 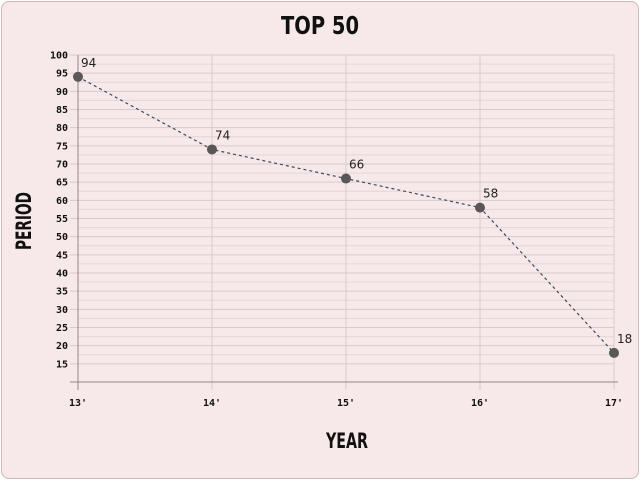 What do you see at coordinates (62, 128) in the screenshot?
I see `y-tick-label: 80` at bounding box center [62, 128].